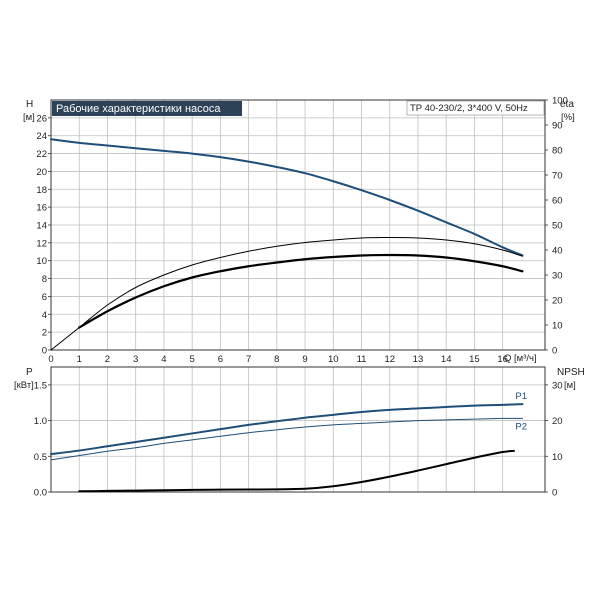 The image size is (600, 600). Describe the element at coordinates (41, 154) in the screenshot. I see `head-tick-label: 22` at that location.